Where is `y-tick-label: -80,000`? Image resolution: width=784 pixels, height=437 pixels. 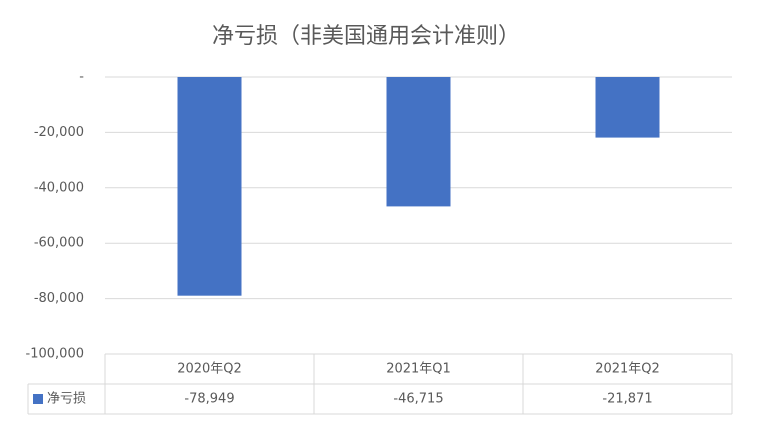 y-tick-label: -80,000 is located at coordinates (59, 298).